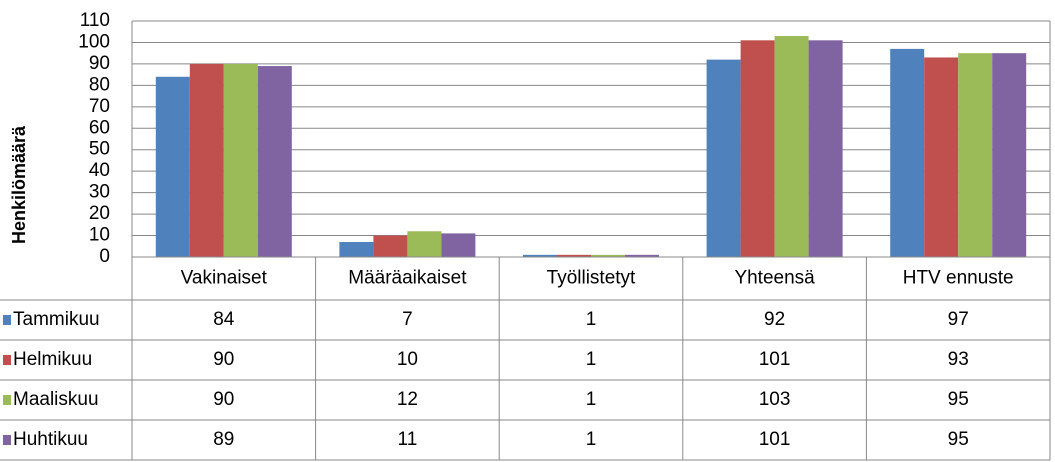  What do you see at coordinates (99, 127) in the screenshot?
I see `y-tick-label: 60` at bounding box center [99, 127].